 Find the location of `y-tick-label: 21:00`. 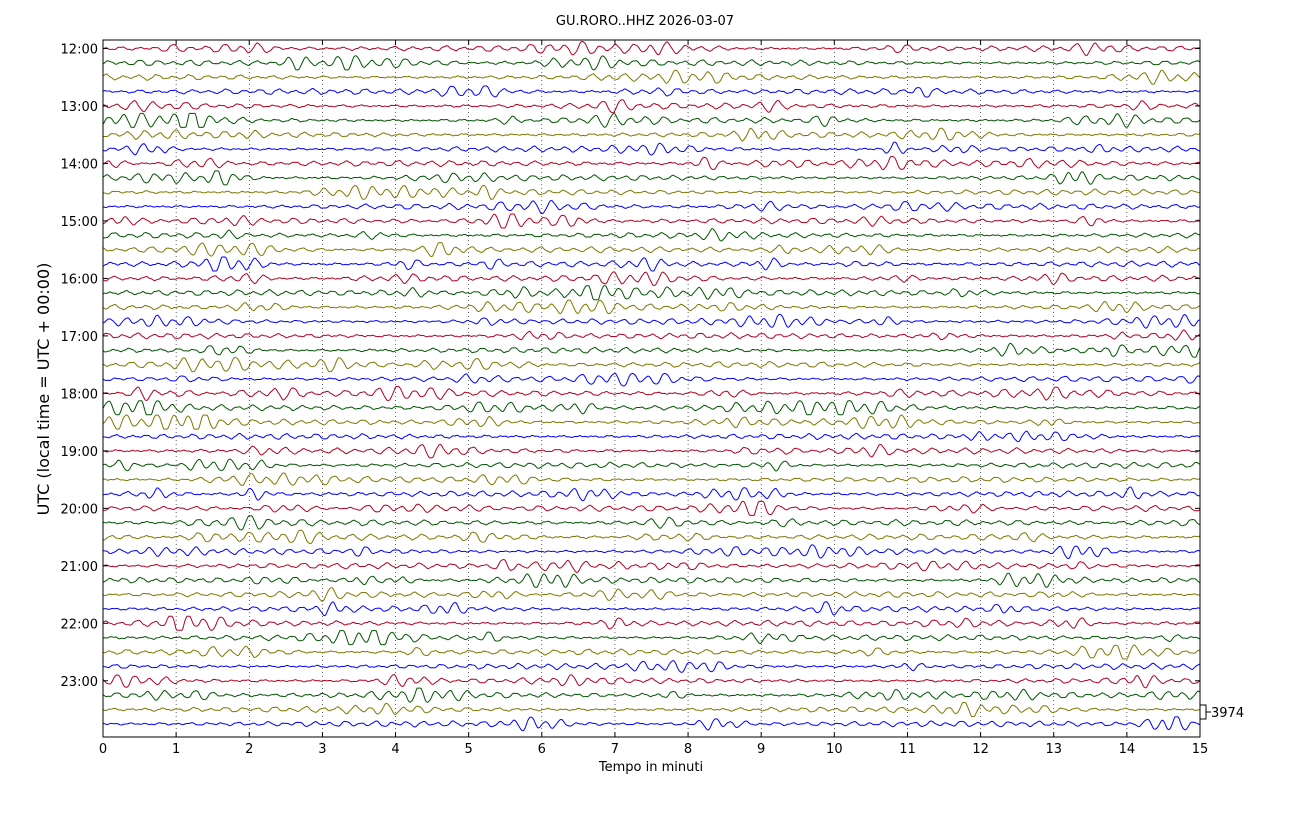

y-tick-label: 21:00 is located at coordinates (79, 567).